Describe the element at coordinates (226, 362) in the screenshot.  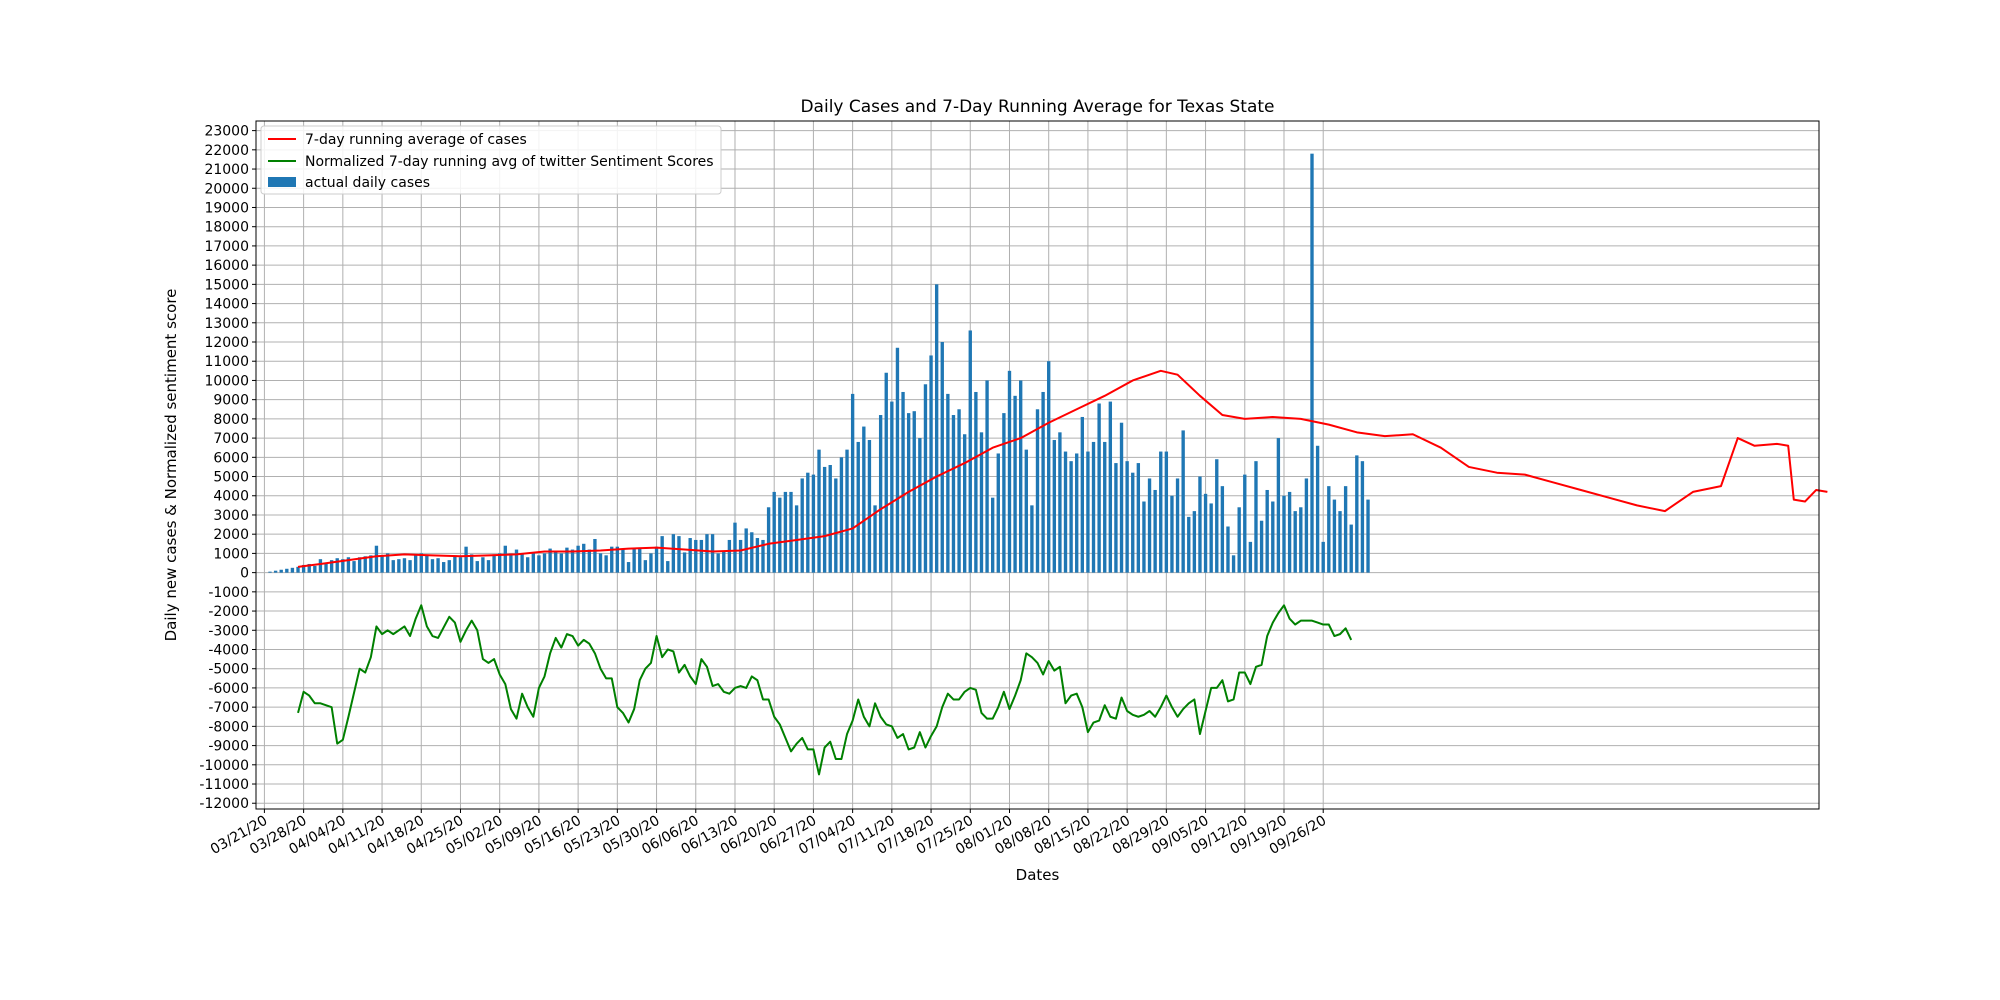
I see `y-tick-label: 11000` at that location.